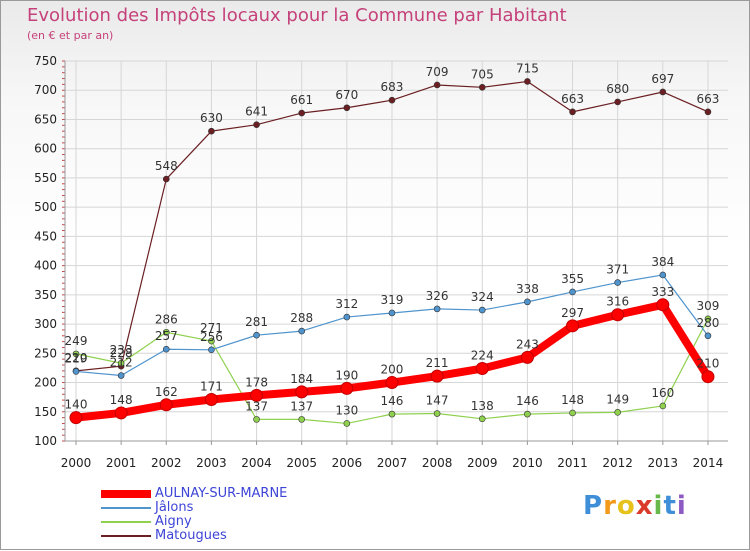 The height and width of the screenshot is (551, 750). I want to click on data-label: 709, so click(437, 72).